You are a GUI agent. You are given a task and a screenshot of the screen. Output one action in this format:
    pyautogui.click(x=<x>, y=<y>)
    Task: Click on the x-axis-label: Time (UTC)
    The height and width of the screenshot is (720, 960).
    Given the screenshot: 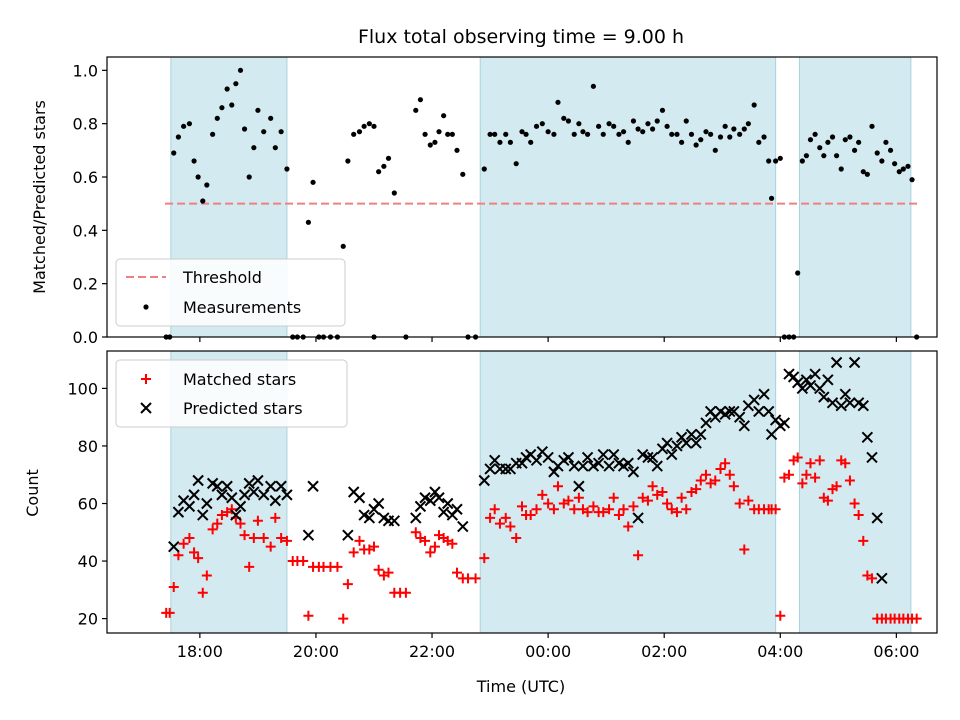 What is the action you would take?
    pyautogui.click(x=520, y=686)
    